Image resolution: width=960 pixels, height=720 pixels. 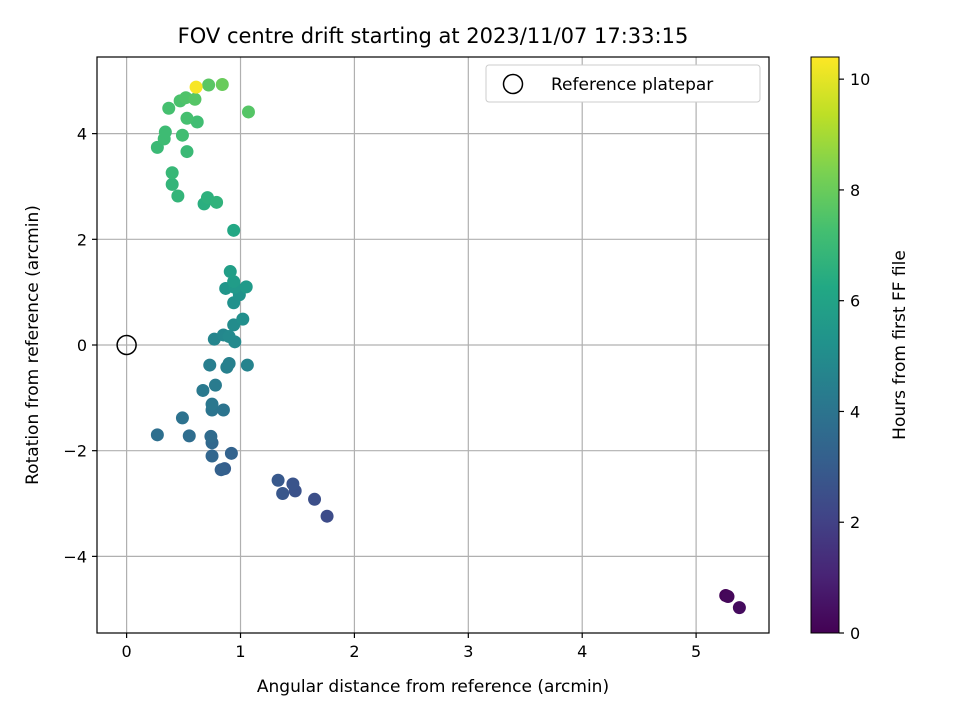 What do you see at coordinates (468, 651) in the screenshot?
I see `x-tick-label: 3` at bounding box center [468, 651].